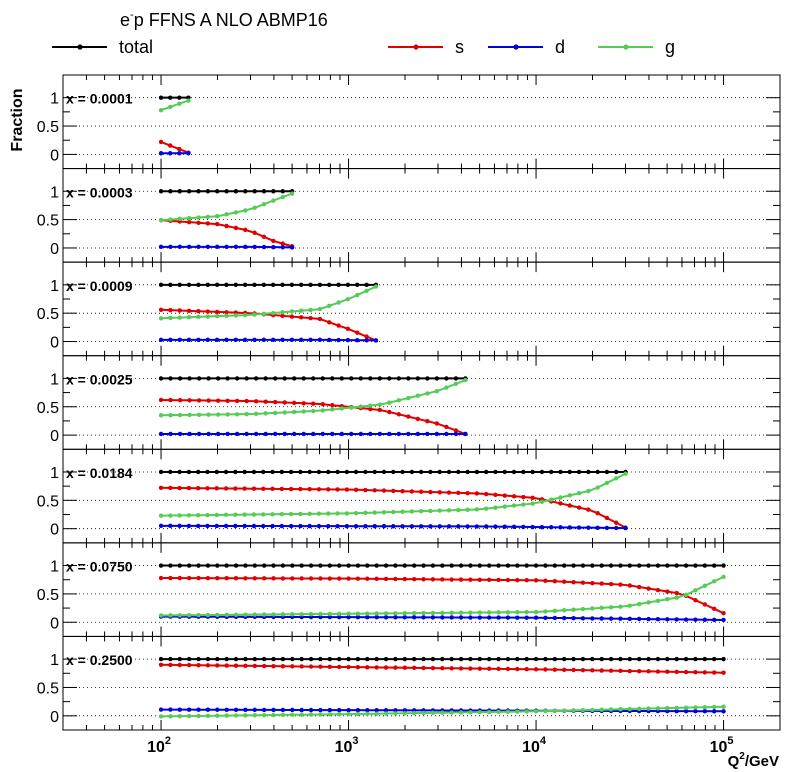 The height and width of the screenshot is (772, 796). Describe the element at coordinates (99, 567) in the screenshot. I see `panel-label: x = 0.0750` at that location.